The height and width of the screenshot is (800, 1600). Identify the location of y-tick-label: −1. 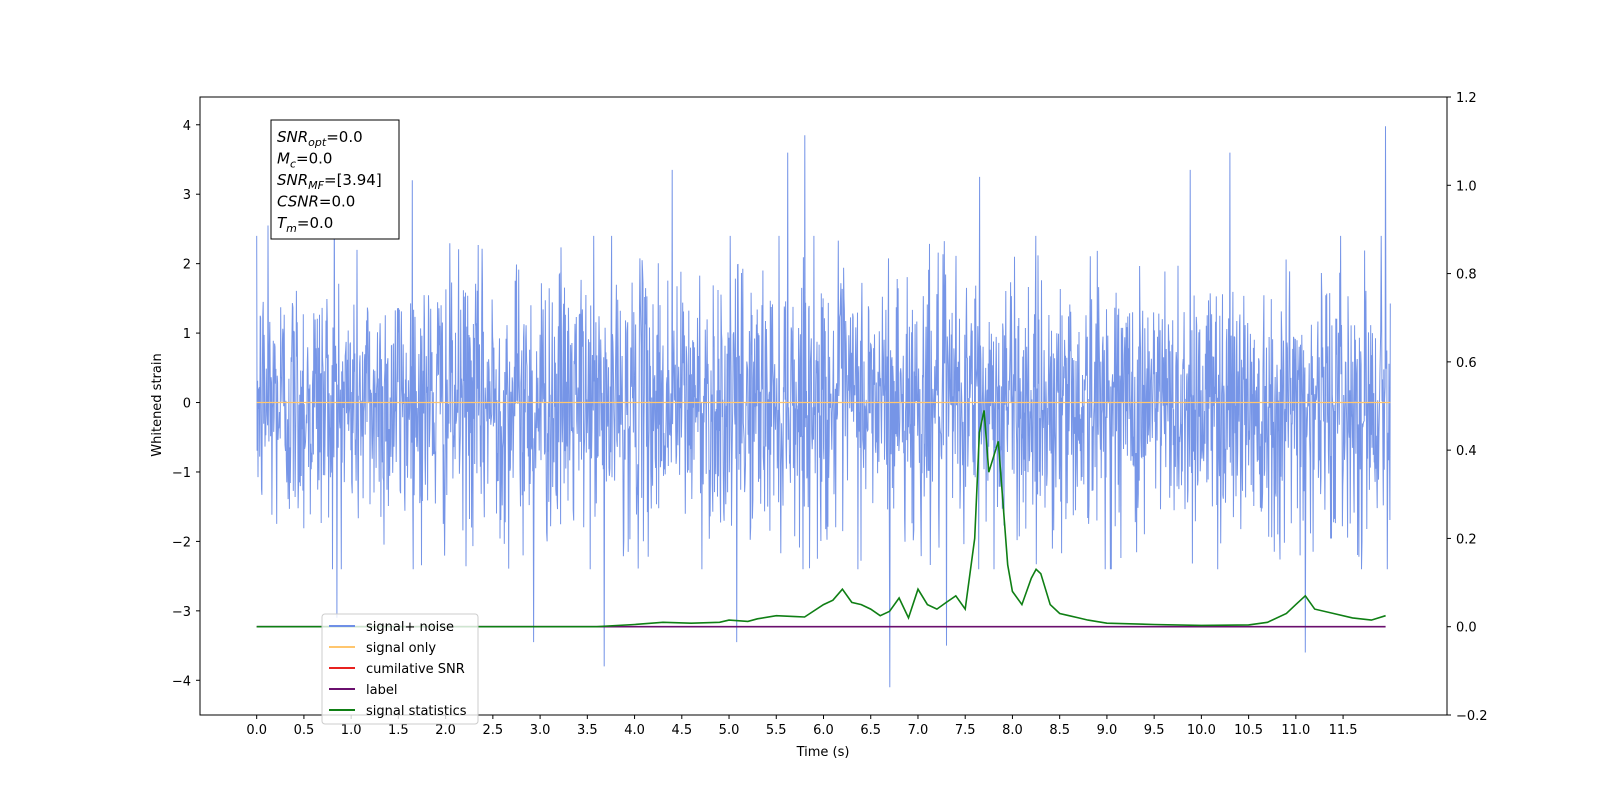
(181, 473).